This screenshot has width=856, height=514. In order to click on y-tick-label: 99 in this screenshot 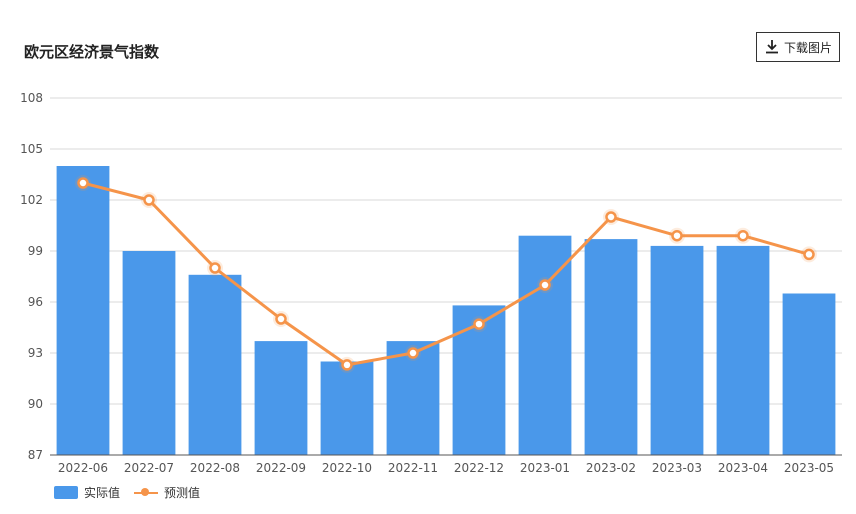, I will do `click(35, 251)`.